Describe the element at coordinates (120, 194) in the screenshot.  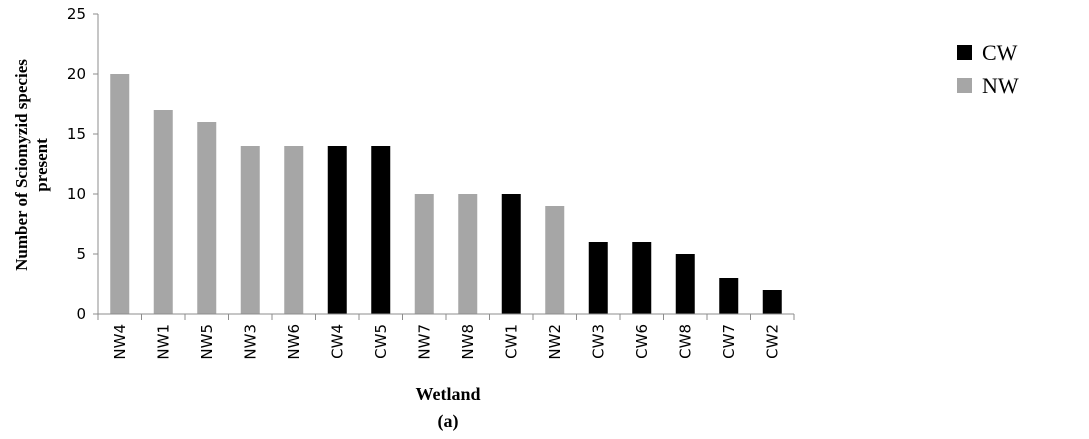
I see `bar-nw4` at that location.